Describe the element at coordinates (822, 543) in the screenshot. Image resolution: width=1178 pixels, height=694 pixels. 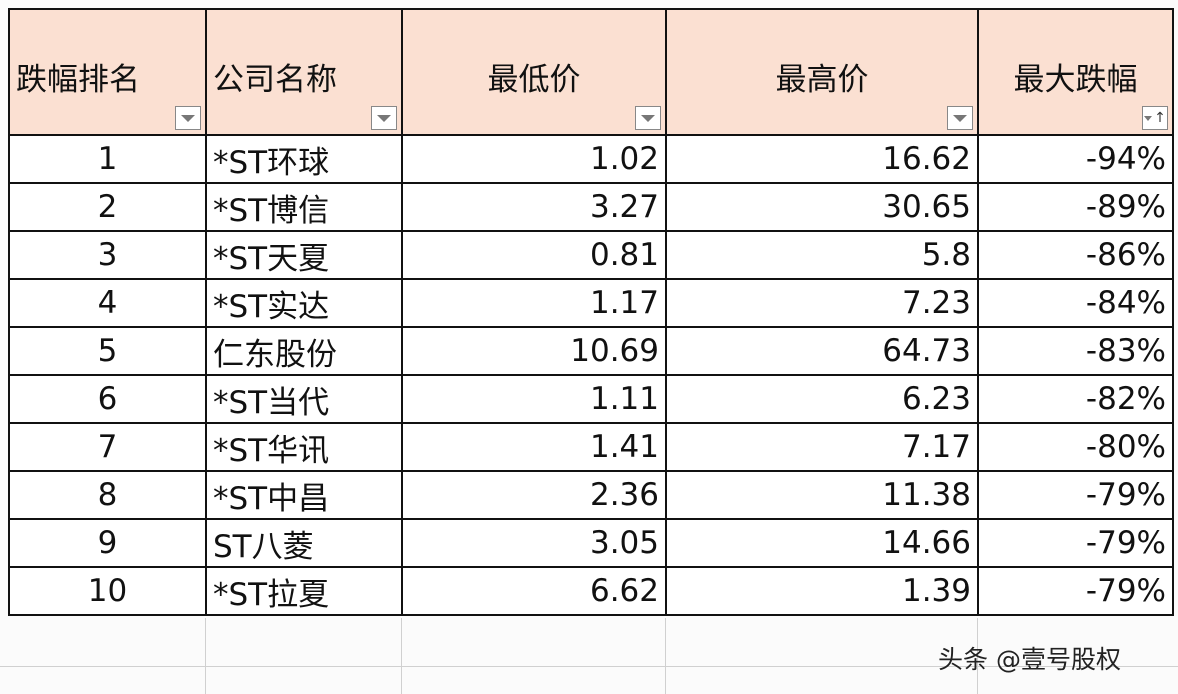
I see `cell-high: 14.66` at that location.